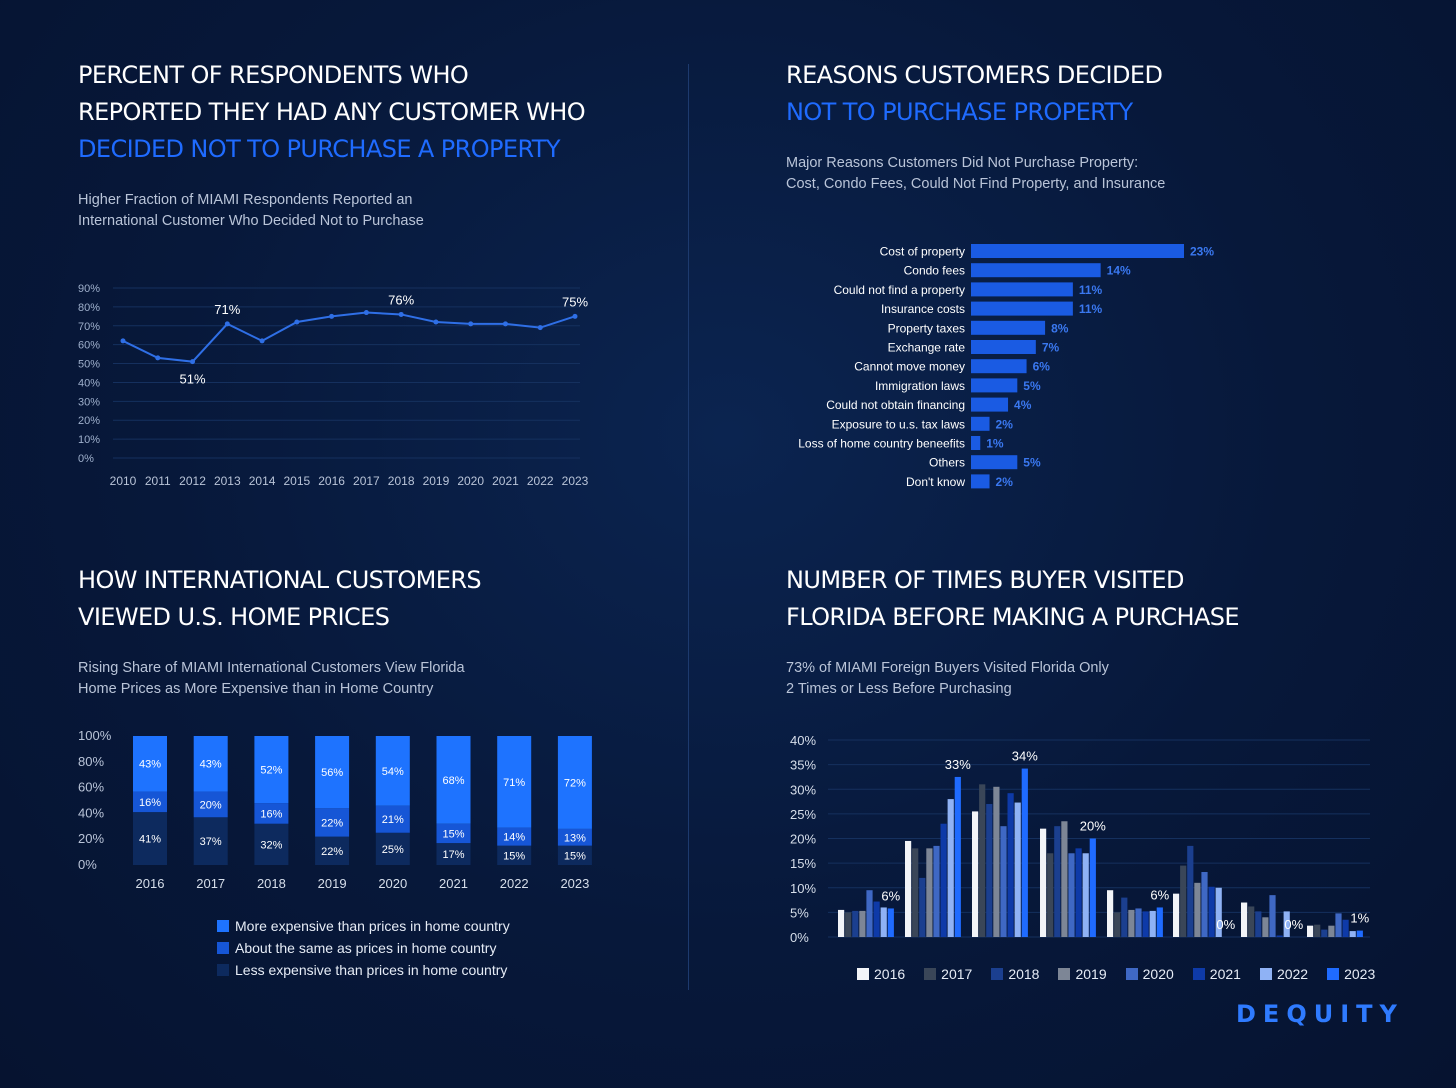  I want to click on line-x-tick-label: 2015, so click(296, 481).